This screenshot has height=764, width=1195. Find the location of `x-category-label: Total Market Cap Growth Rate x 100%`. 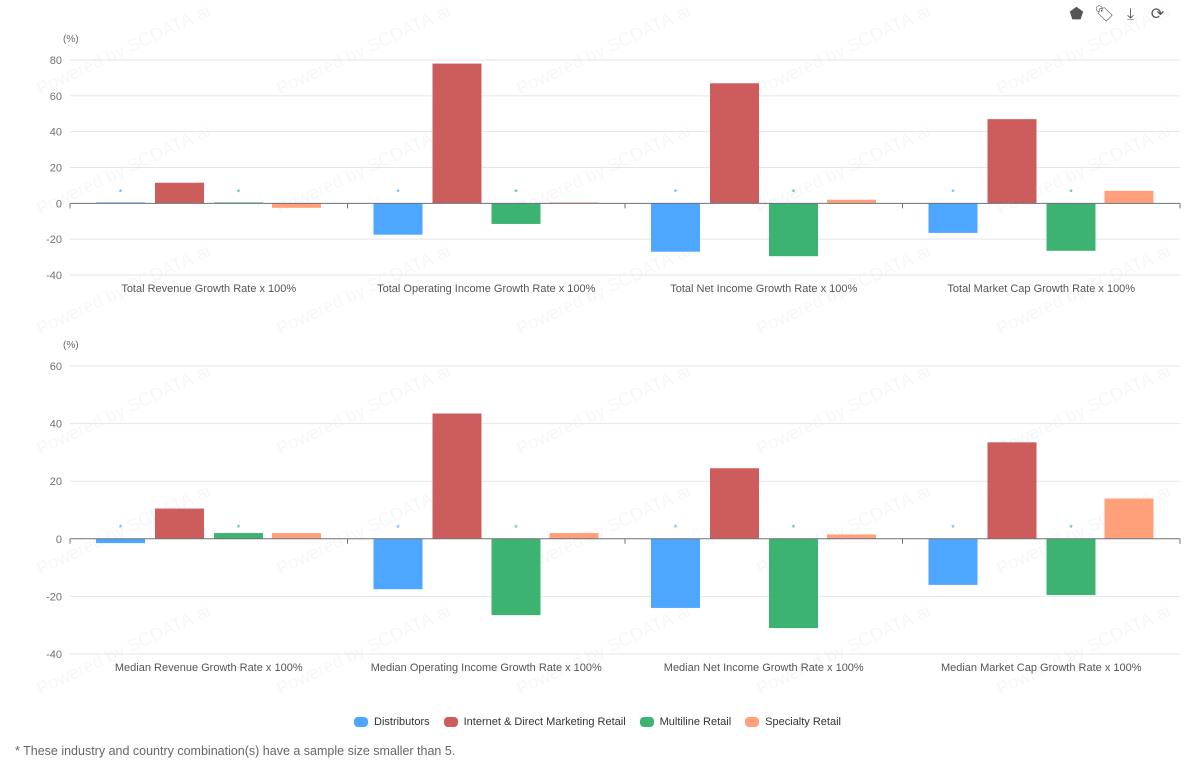

x-category-label: Total Market Cap Growth Rate x 100% is located at coordinates (1041, 289).